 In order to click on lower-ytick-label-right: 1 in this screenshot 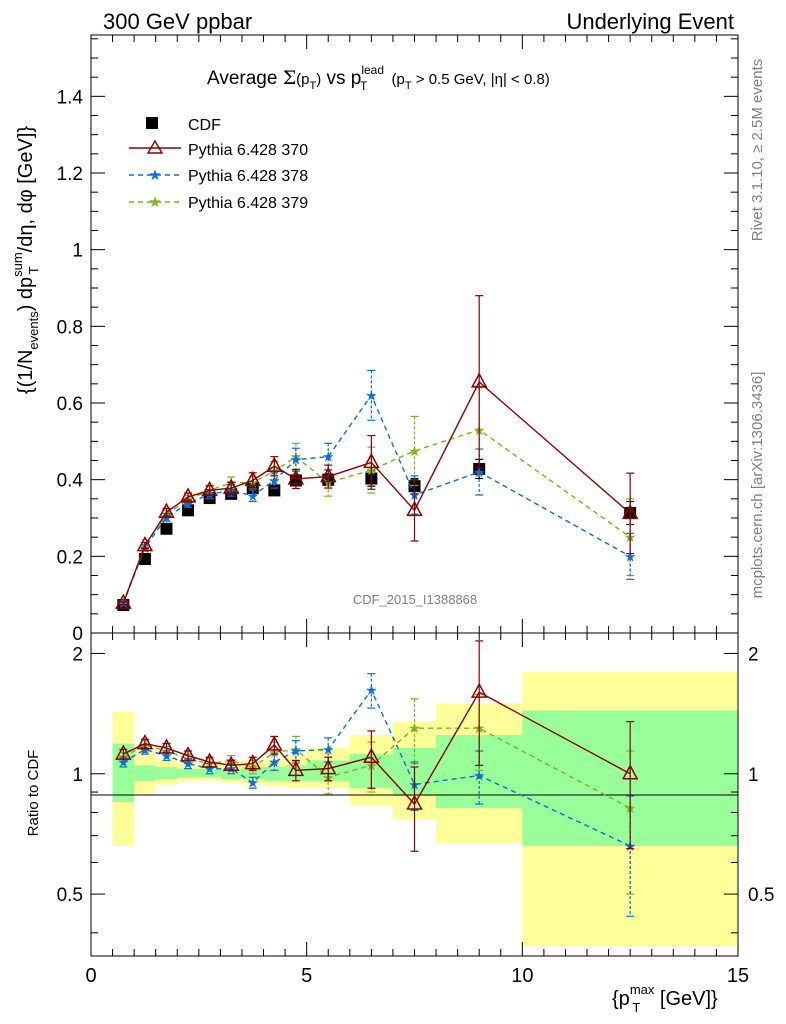, I will do `click(753, 775)`.